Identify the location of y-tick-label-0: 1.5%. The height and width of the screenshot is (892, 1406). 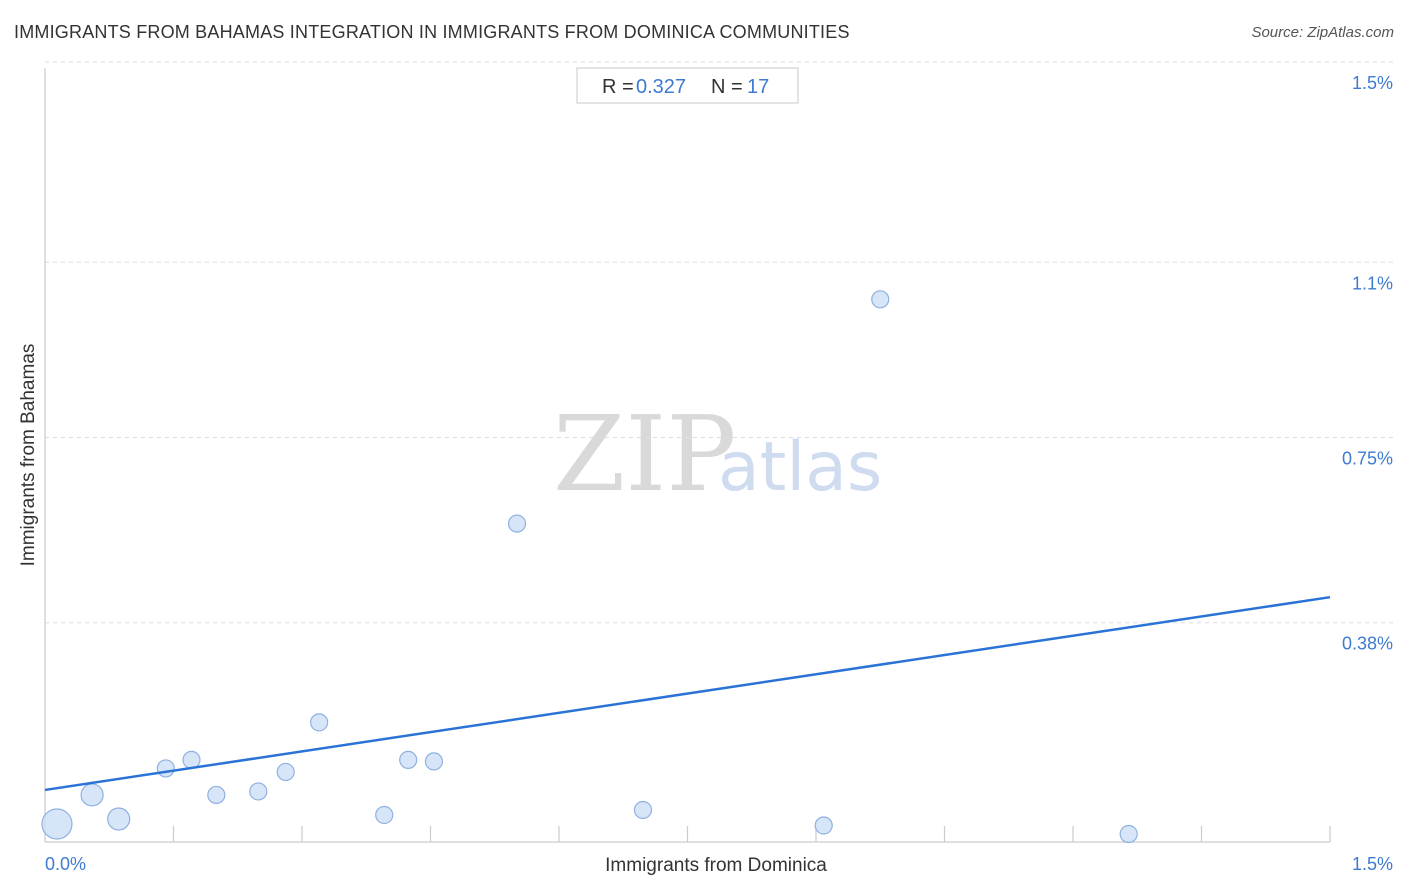
(1372, 83).